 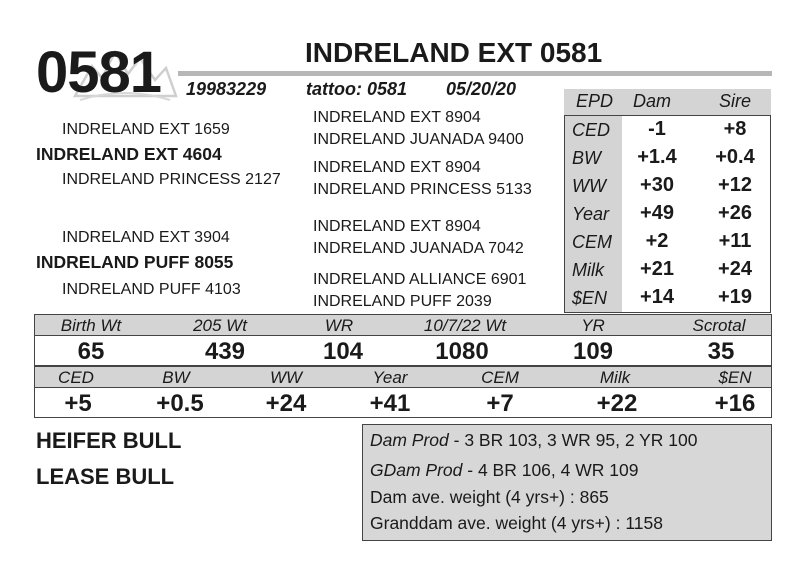 I want to click on epd-dam-bw: +1.4, so click(x=657, y=157).